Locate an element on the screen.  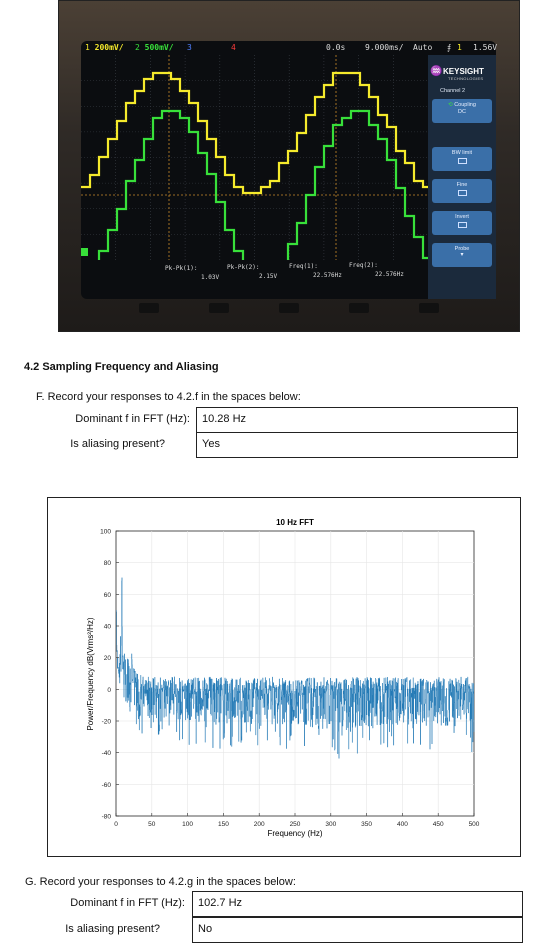
part-f-dominant-label: Dominant f in FFT (Hz): is located at coordinates (132, 419).